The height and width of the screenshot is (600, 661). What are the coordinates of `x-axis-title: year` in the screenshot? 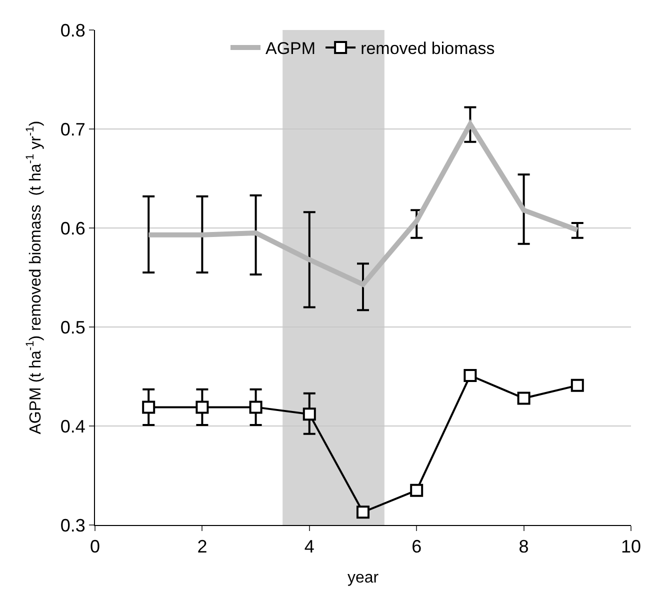 It's located at (363, 577).